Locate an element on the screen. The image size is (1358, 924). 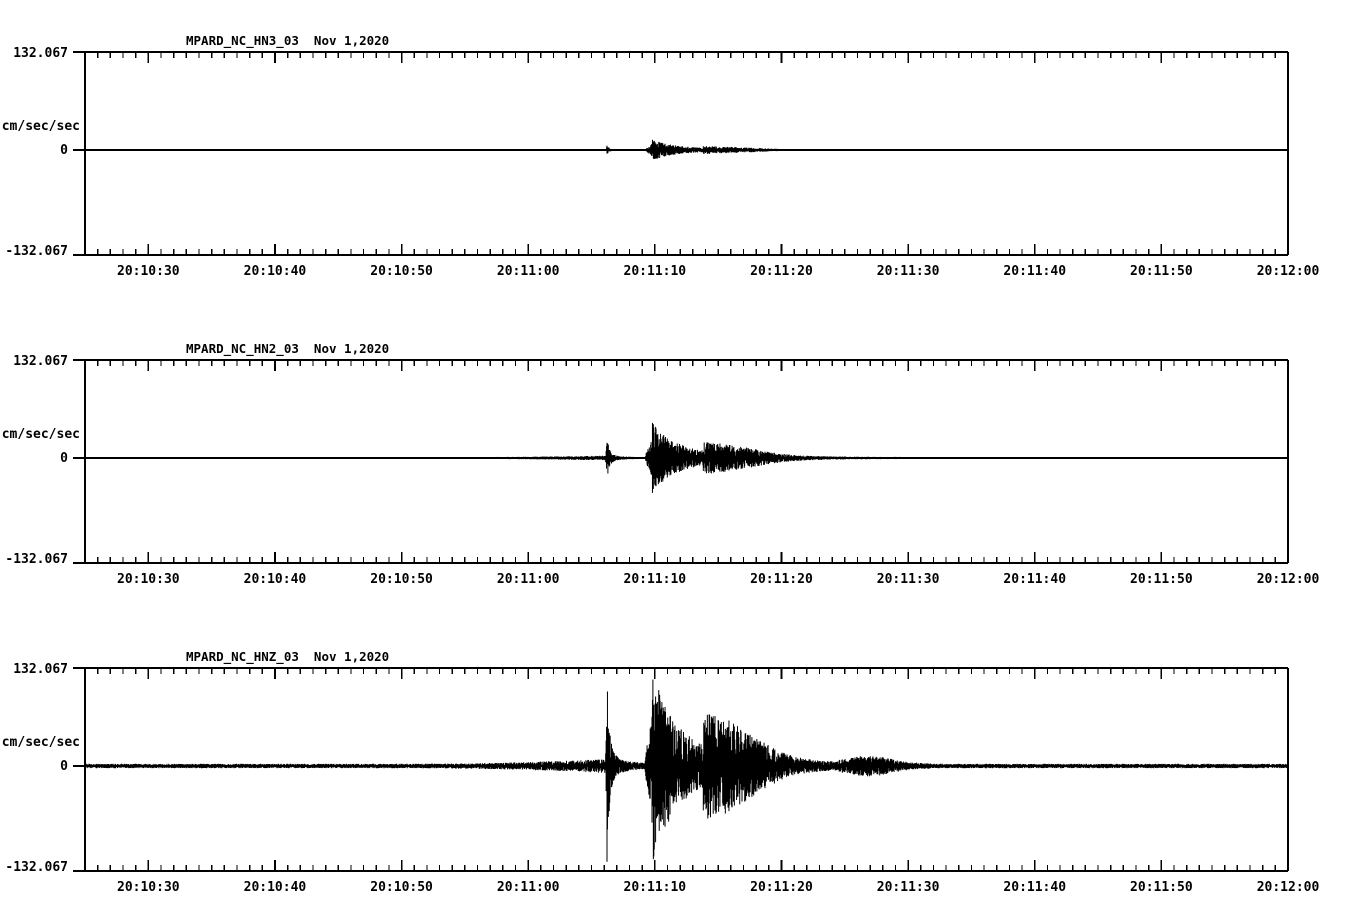
y-axis-zero-label-hnz: 0 is located at coordinates (64, 766).